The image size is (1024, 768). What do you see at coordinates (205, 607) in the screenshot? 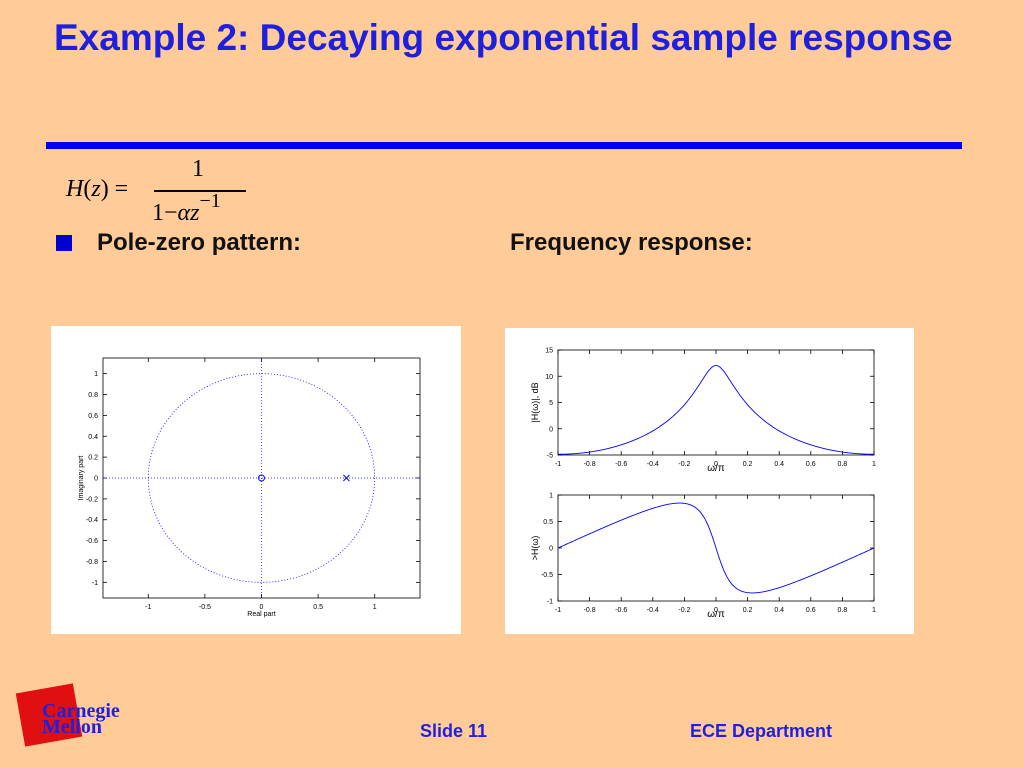
I see `x-tick-label: -0.5` at bounding box center [205, 607].